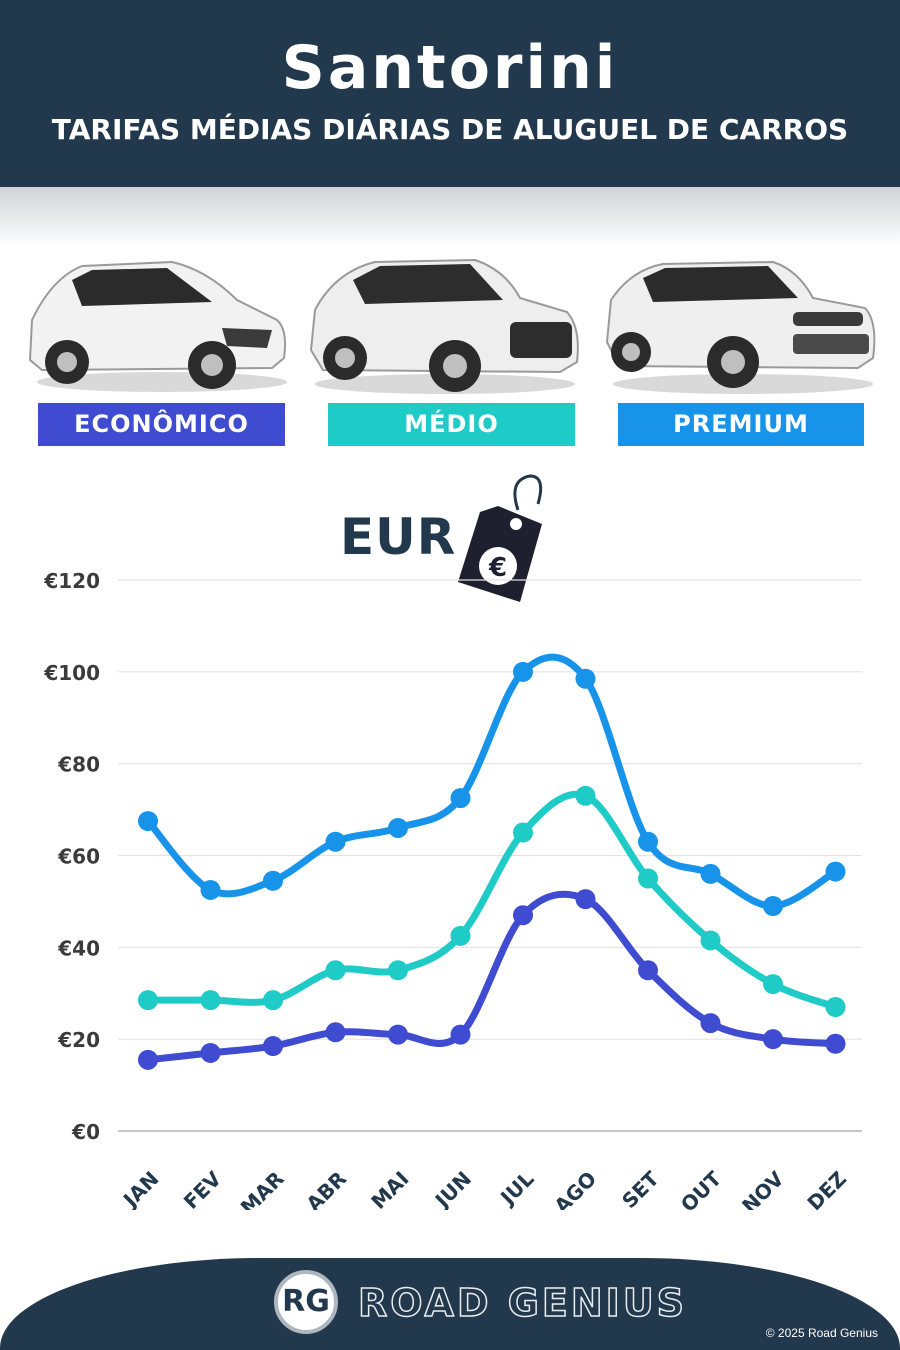  Describe the element at coordinates (71, 581) in the screenshot. I see `y-tick-label: €120` at that location.